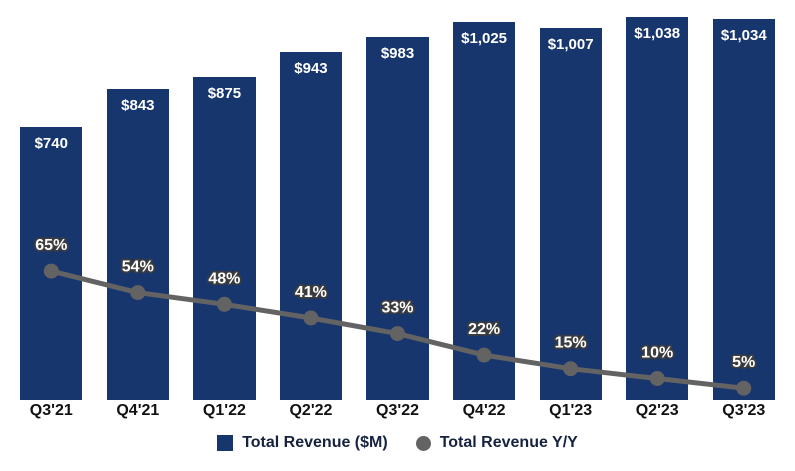 The image size is (795, 471). I want to click on yoy-value-label: 65%, so click(51, 245).